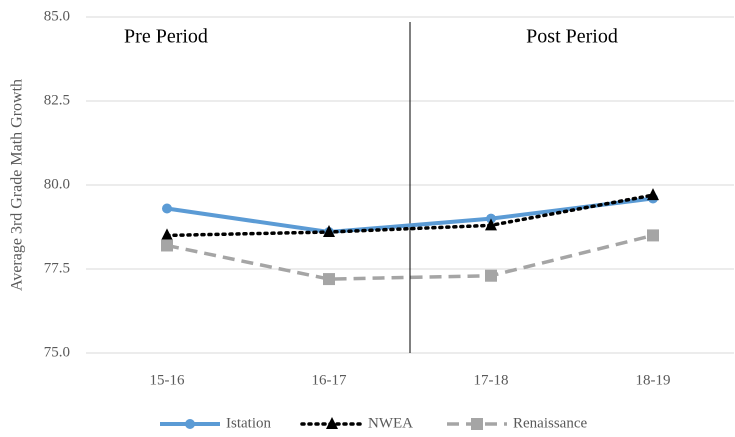 This screenshot has height=437, width=735. I want to click on annotation: Post Period, so click(572, 37).